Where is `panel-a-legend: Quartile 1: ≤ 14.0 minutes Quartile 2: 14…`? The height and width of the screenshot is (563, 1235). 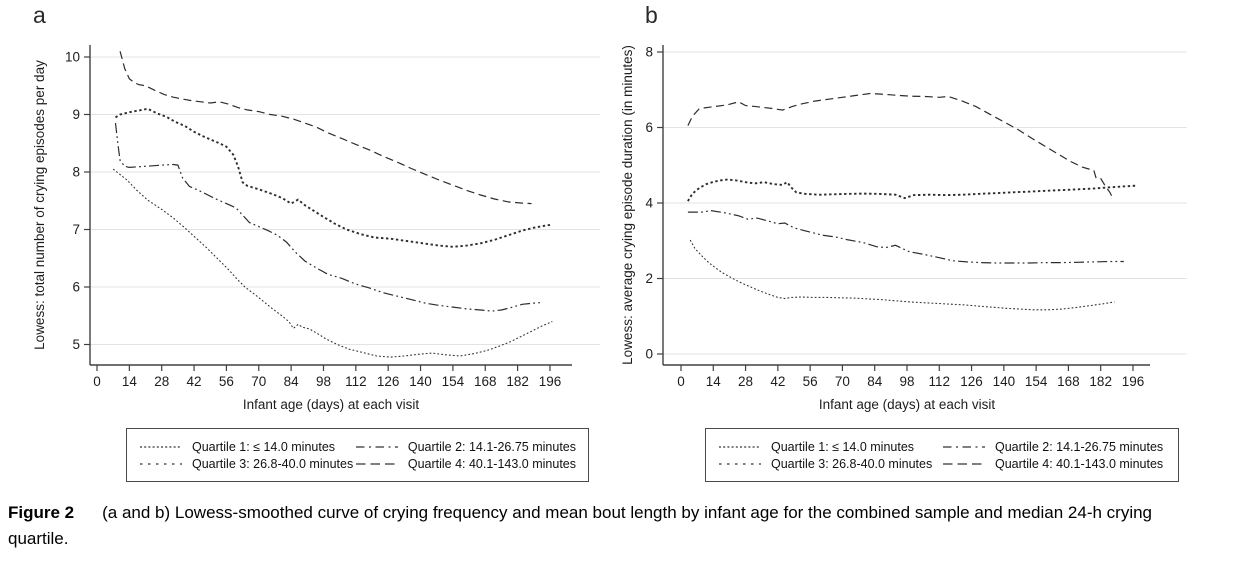
panel-a-legend: Quartile 1: ≤ 14.0 minutes Quartile 2: 14… is located at coordinates (357, 455).